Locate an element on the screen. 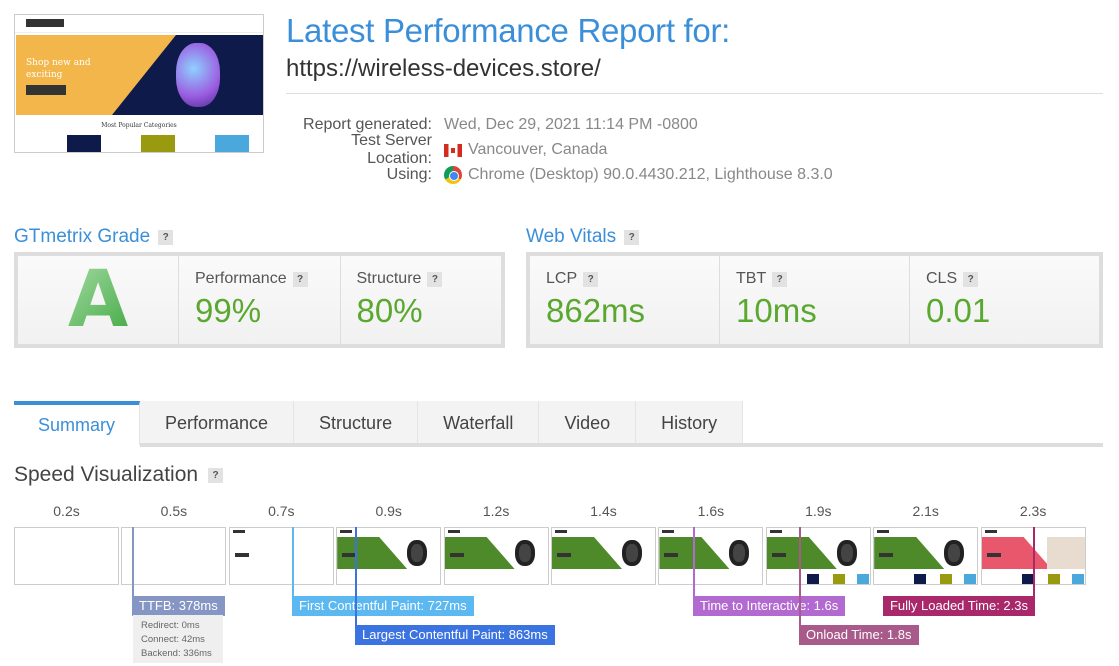 This screenshot has width=1119, height=666. canada-flag-icon is located at coordinates (453, 150).